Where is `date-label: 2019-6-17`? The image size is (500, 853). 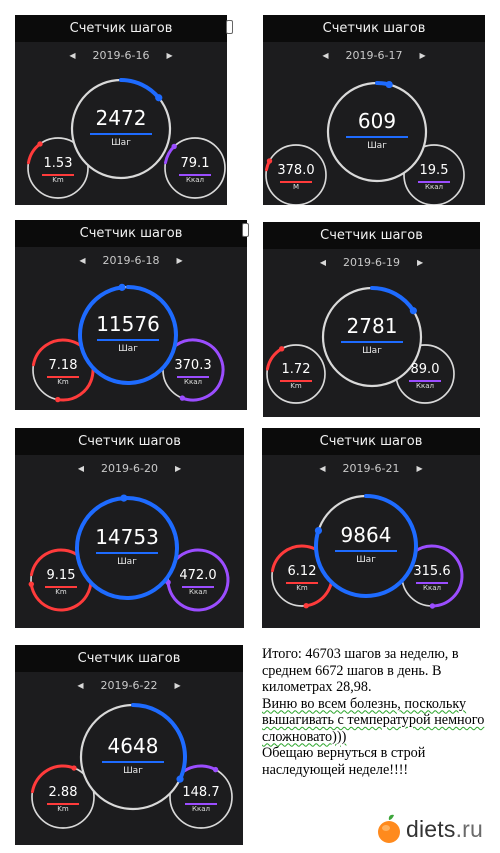
date-label: 2019-6-17 is located at coordinates (374, 55).